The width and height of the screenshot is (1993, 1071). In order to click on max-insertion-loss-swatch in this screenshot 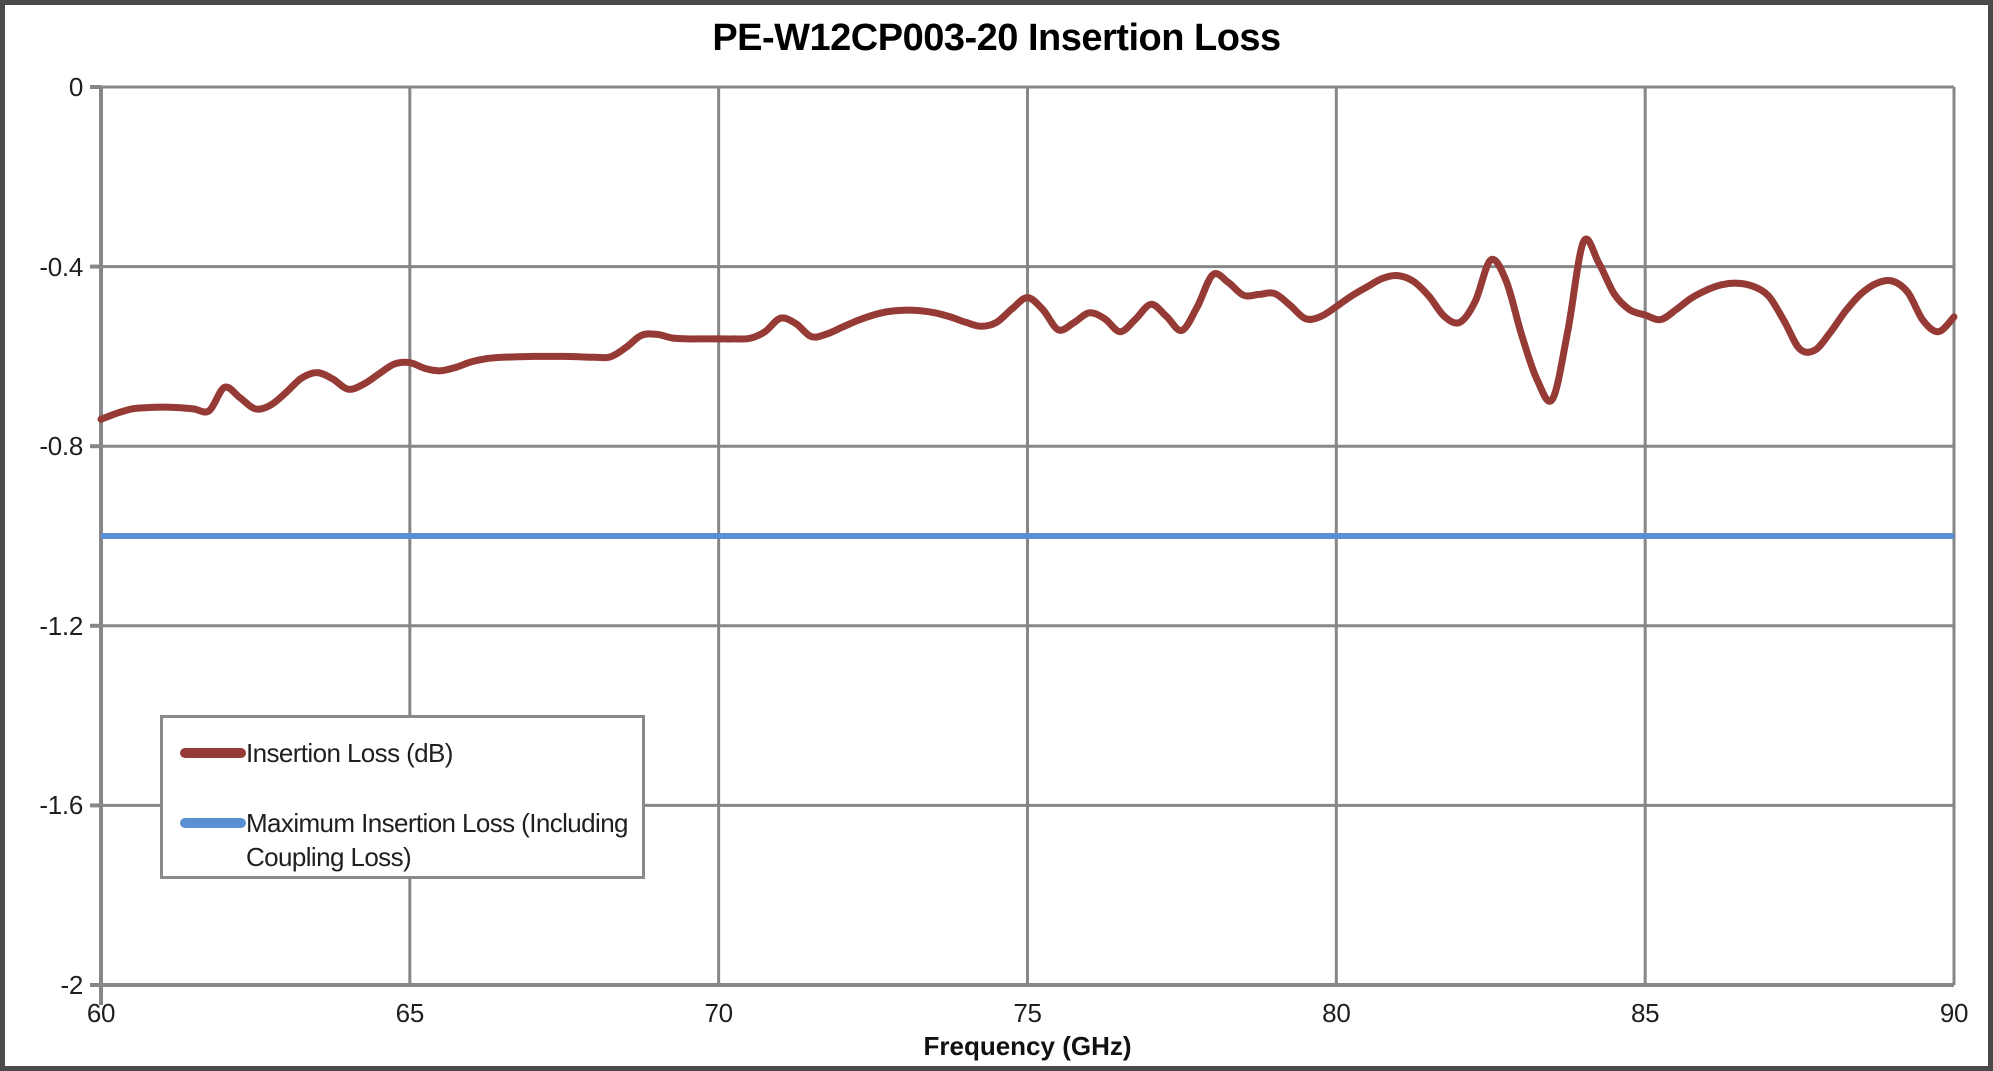, I will do `click(213, 823)`.